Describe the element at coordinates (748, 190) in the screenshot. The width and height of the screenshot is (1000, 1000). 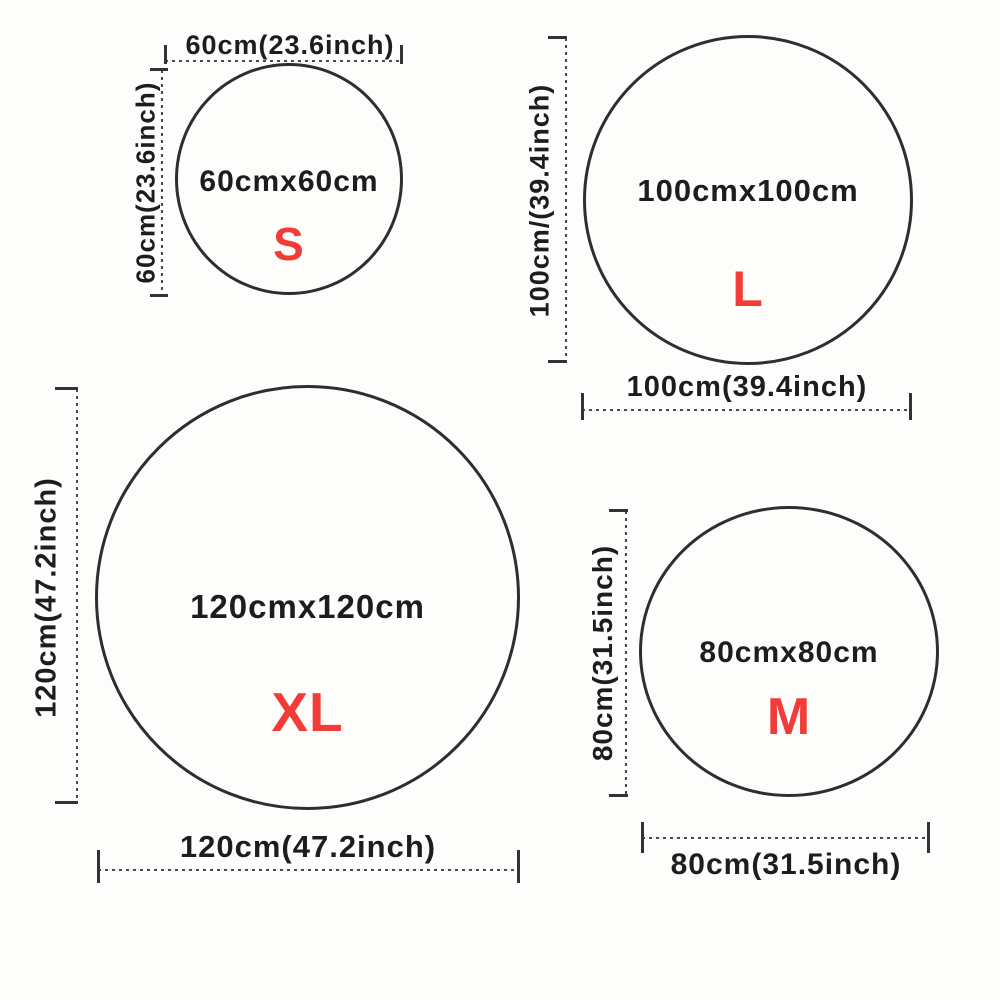
I see `size-text-l: 100cmx100cm` at that location.